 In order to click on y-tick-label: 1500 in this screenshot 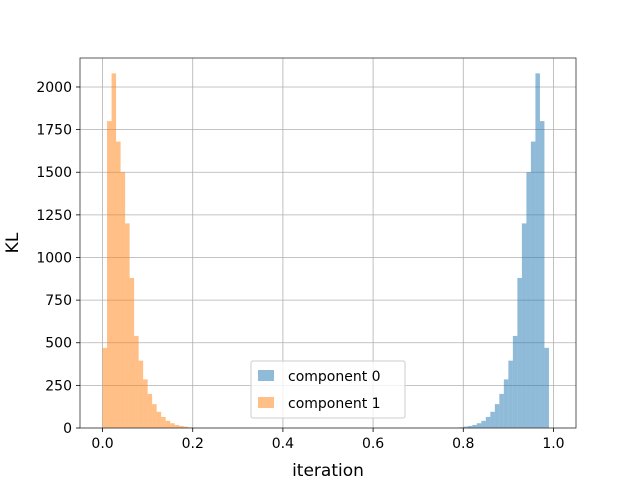, I will do `click(54, 173)`.